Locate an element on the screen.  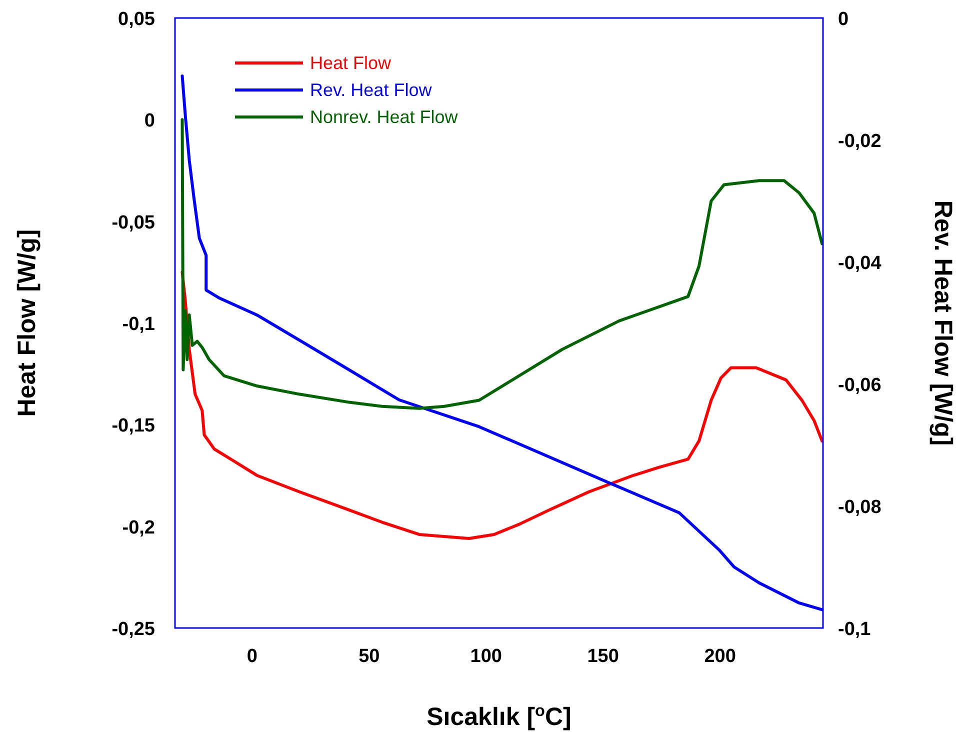
x-tick-label: 150 is located at coordinates (603, 656).